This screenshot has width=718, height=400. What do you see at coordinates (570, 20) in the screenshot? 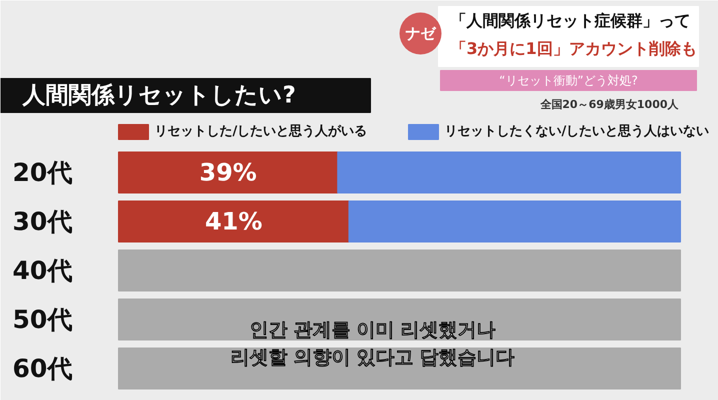
I see `text: 「人間関係リセット症候群」って` at bounding box center [570, 20].